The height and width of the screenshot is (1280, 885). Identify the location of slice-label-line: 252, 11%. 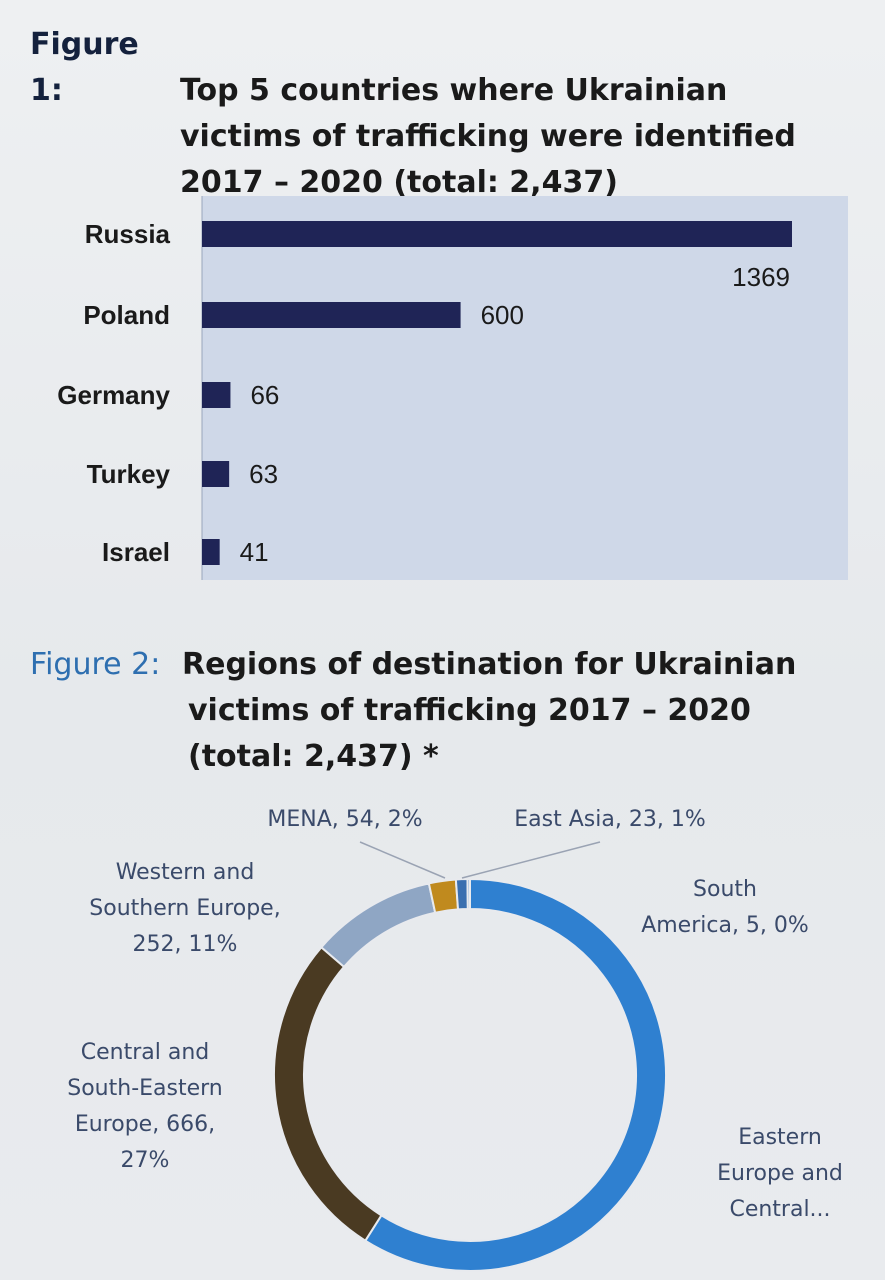
(185, 944).